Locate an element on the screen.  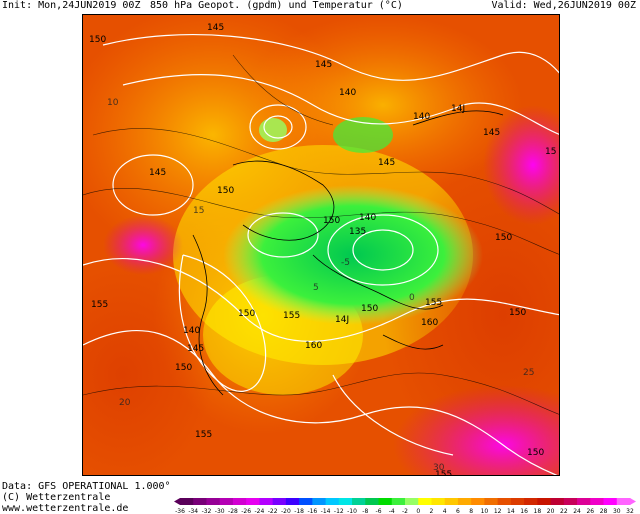
colorbar-tick-label: 24 is located at coordinates (577, 511).